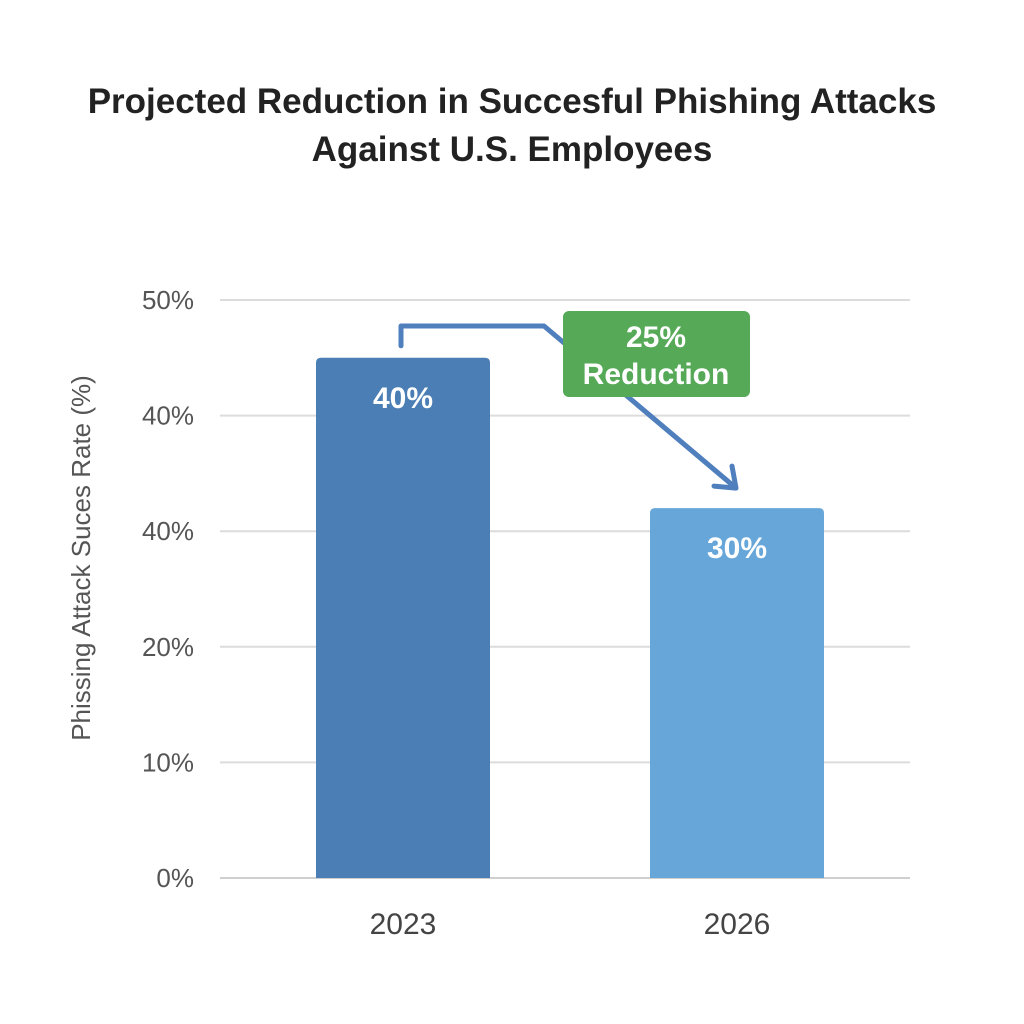 Image resolution: width=1024 pixels, height=1024 pixels. I want to click on y-axis-title: Phissing Attack Suces Rate (%), so click(81, 558).